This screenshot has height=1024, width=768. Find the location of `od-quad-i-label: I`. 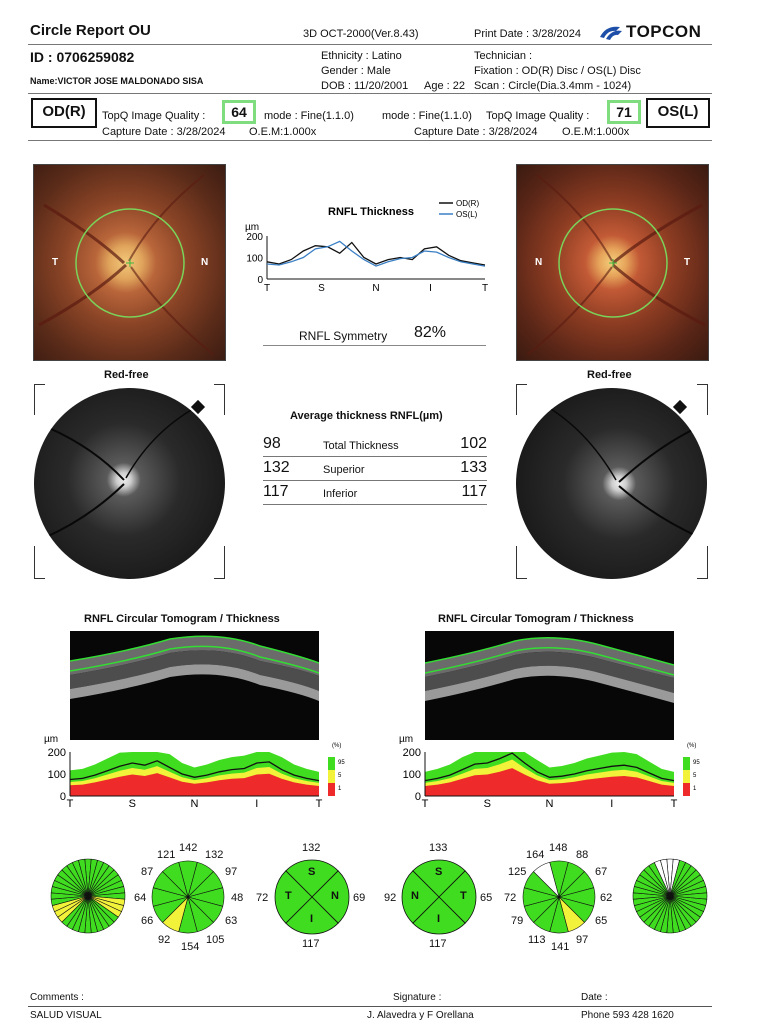

od-quad-i-label: I is located at coordinates (312, 919).